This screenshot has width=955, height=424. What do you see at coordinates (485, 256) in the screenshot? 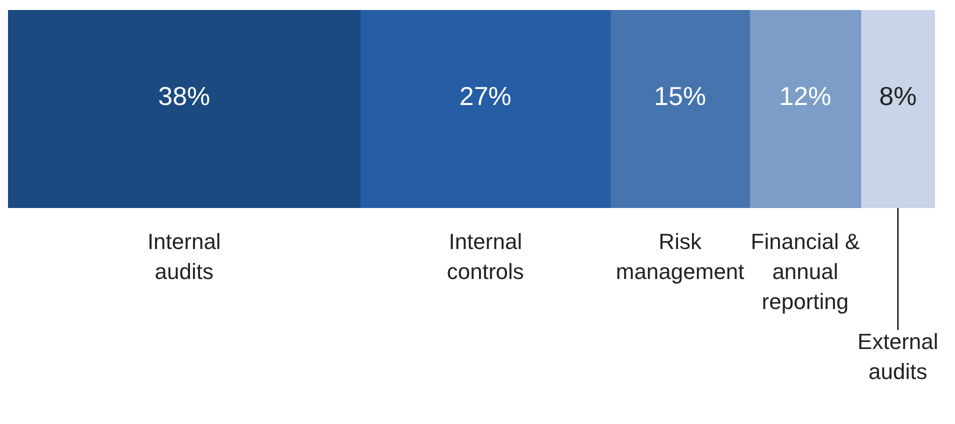
I see `series-label: Internal controls` at bounding box center [485, 256].